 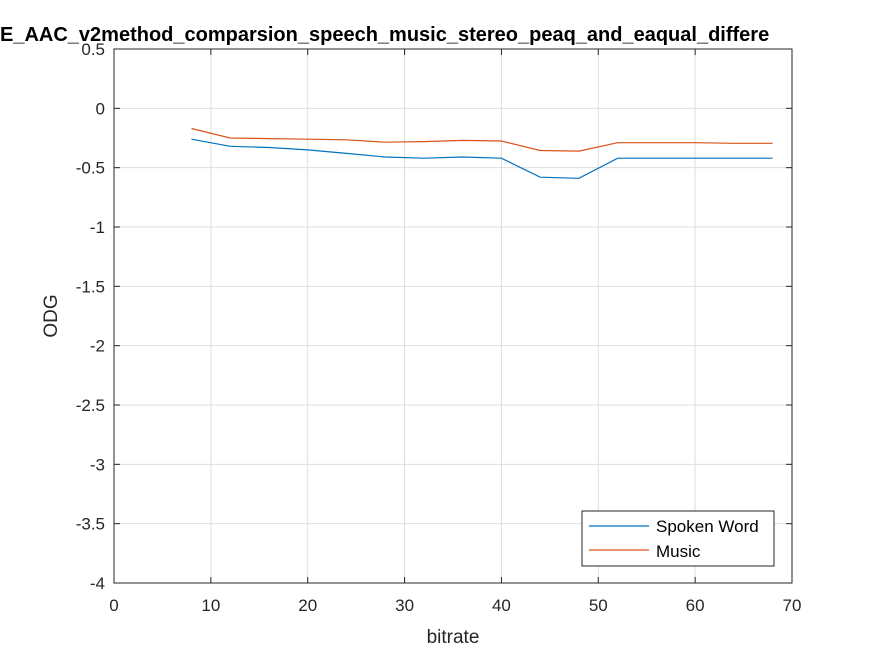 I want to click on series-line-spoken-word, so click(x=482, y=158).